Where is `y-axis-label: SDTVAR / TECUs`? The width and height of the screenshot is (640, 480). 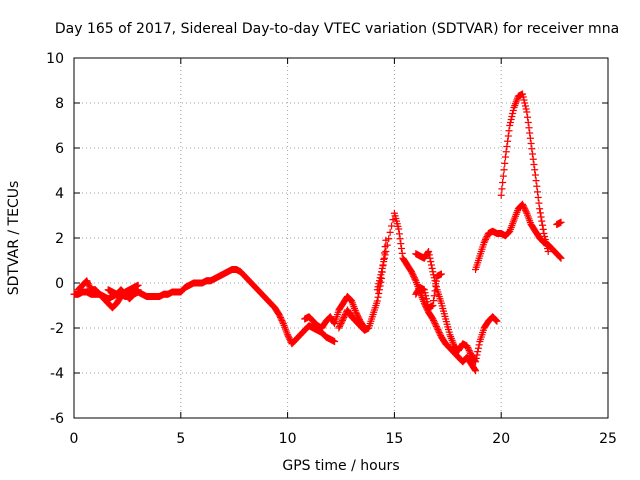 y-axis-label: SDTVAR / TECUs is located at coordinates (14, 238).